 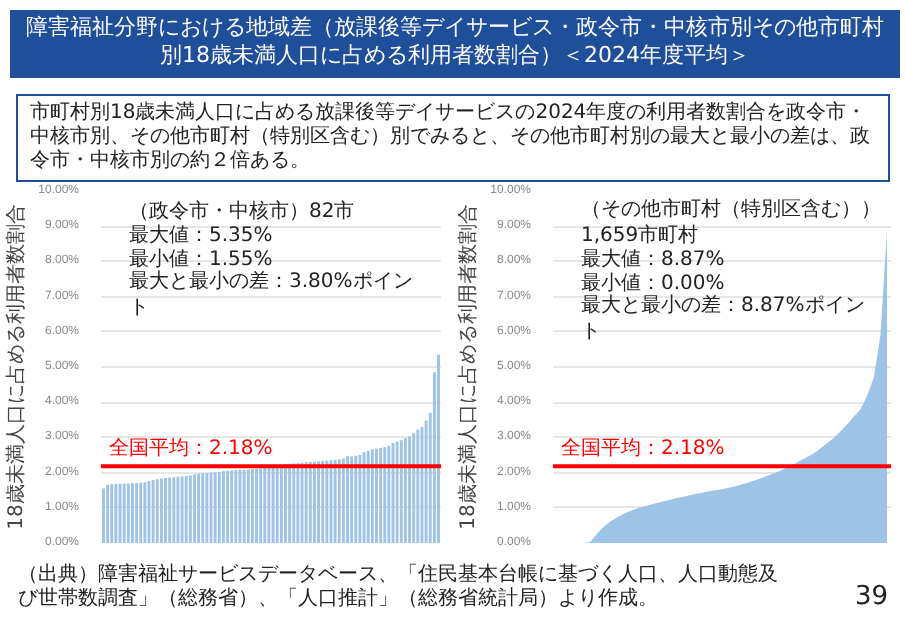 I want to click on annotation: 最大と最小の差：8.87%ポイント, so click(x=723, y=317).